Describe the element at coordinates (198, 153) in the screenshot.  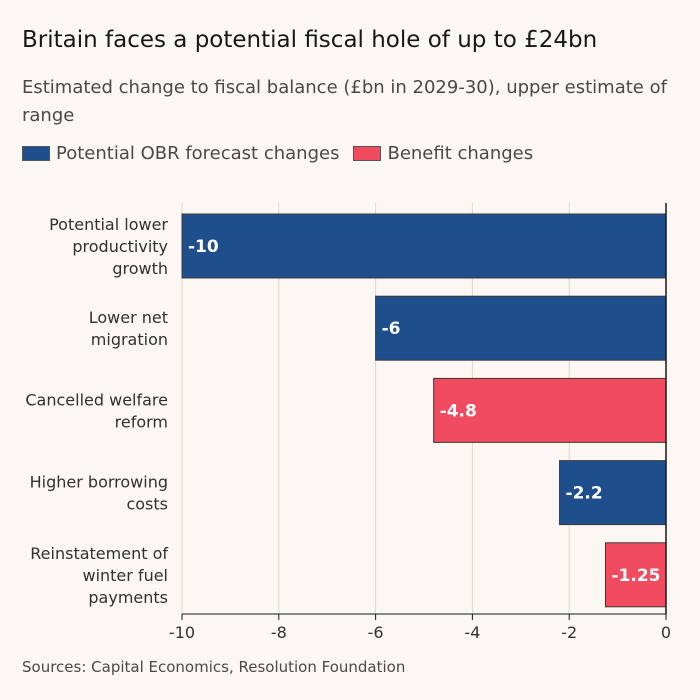
I see `legend-label-obr: Potential OBR forecast changes` at that location.